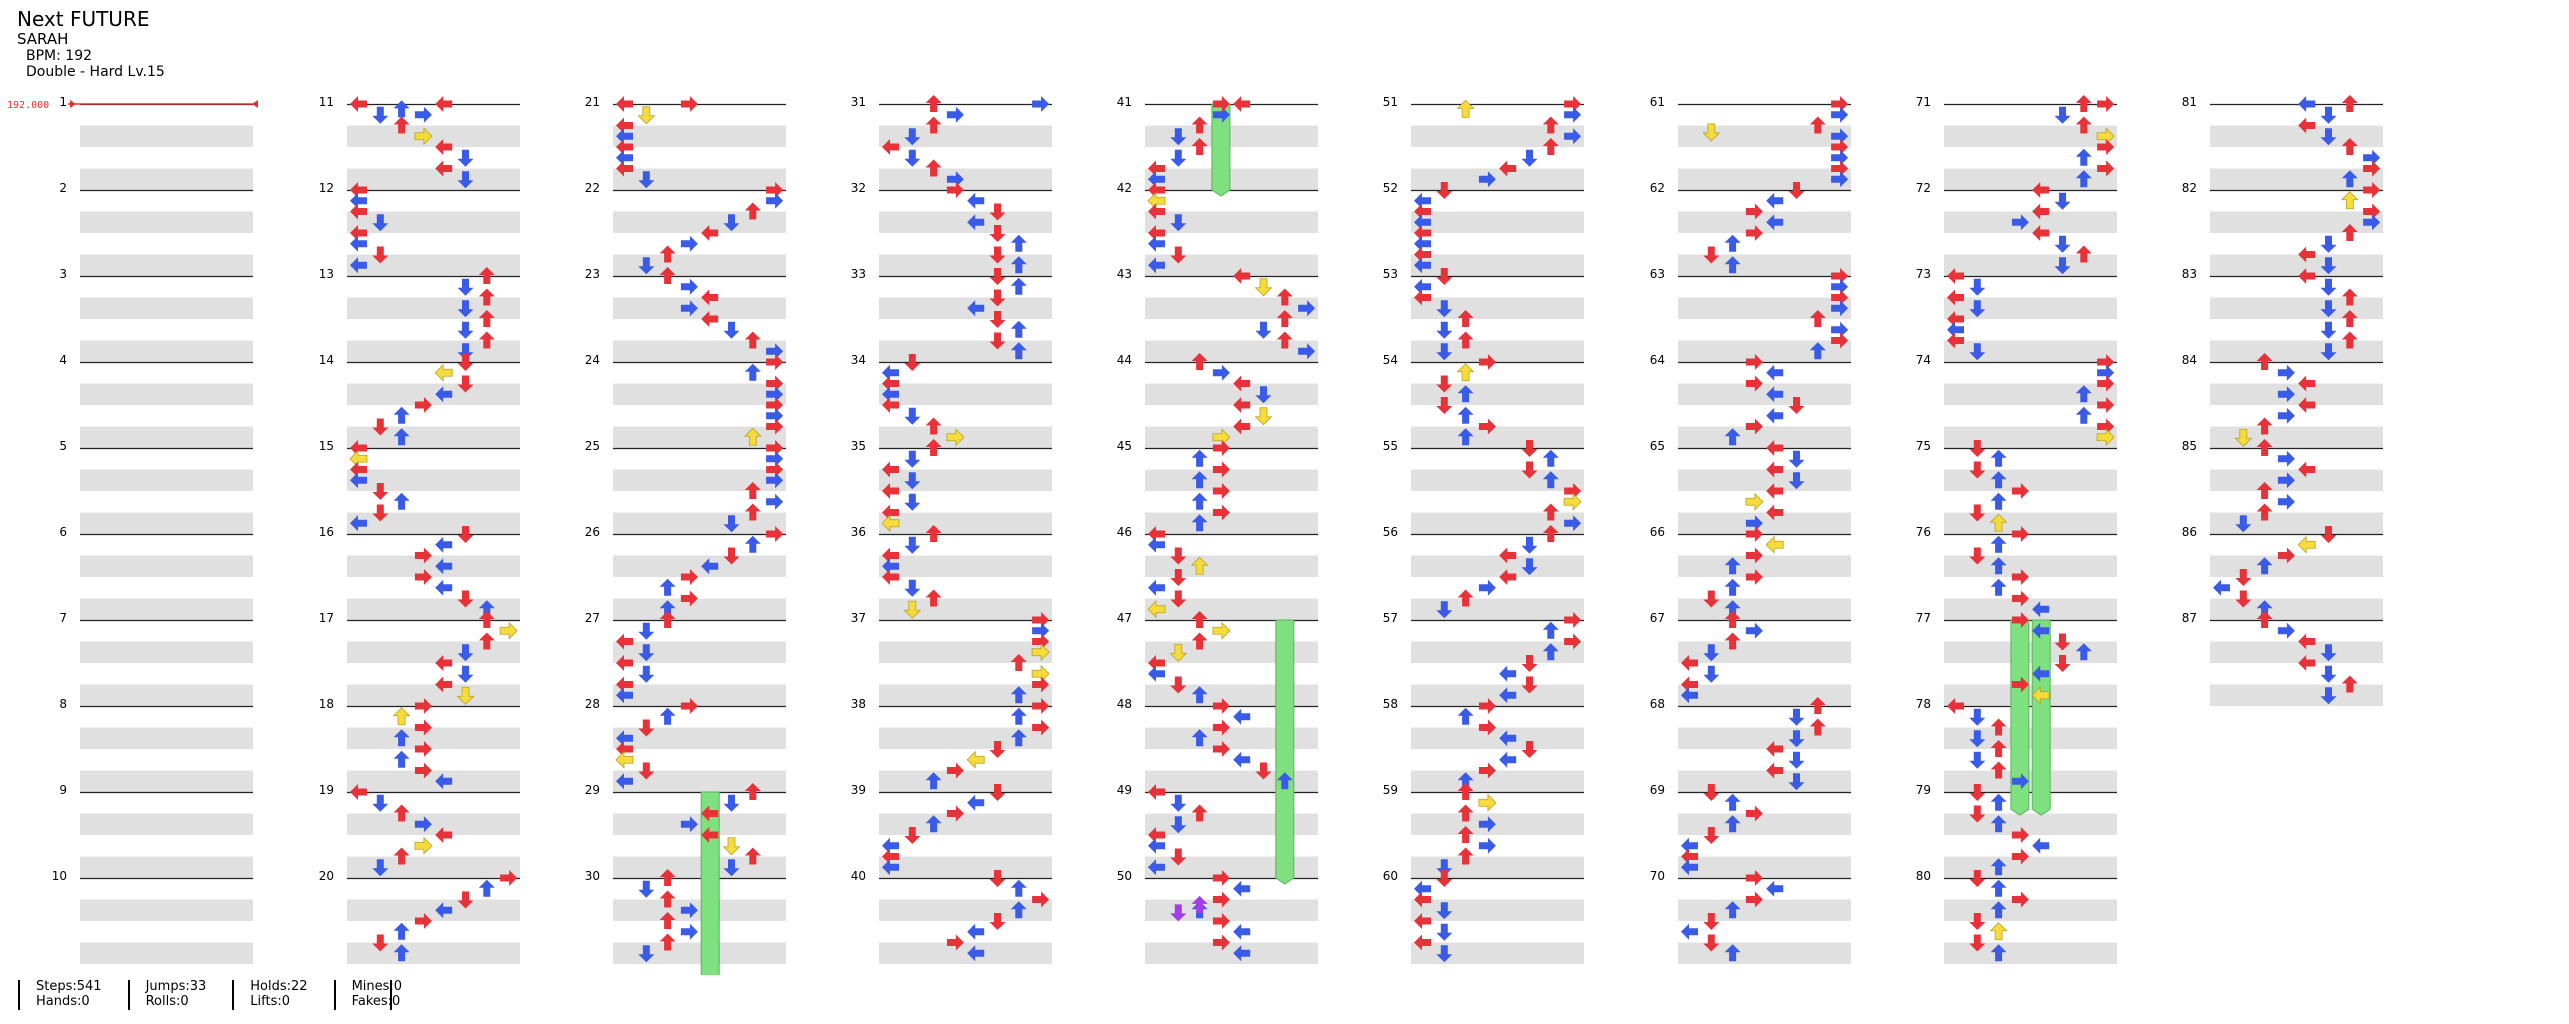 This screenshot has height=1024, width=2569. What do you see at coordinates (1657, 532) in the screenshot?
I see `measure-number: 66` at bounding box center [1657, 532].